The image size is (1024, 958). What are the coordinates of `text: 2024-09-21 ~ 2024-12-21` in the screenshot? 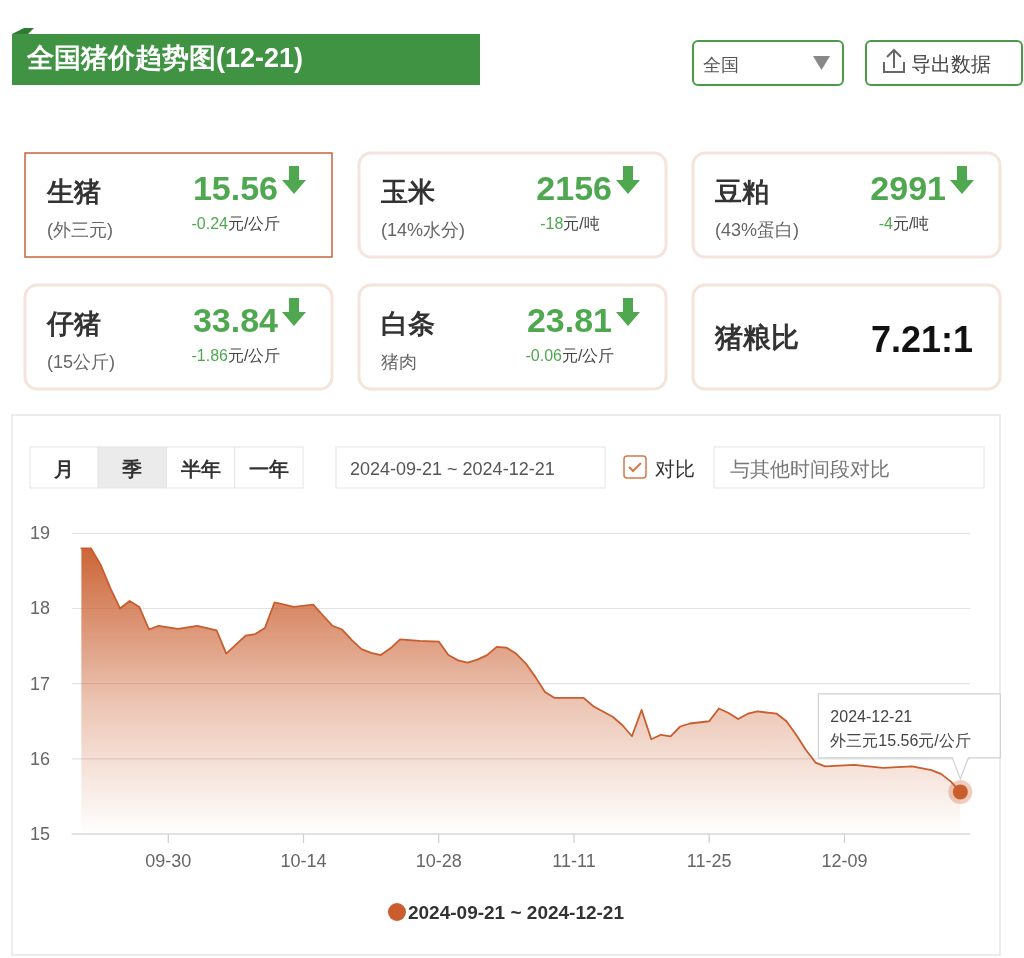 It's located at (452, 469).